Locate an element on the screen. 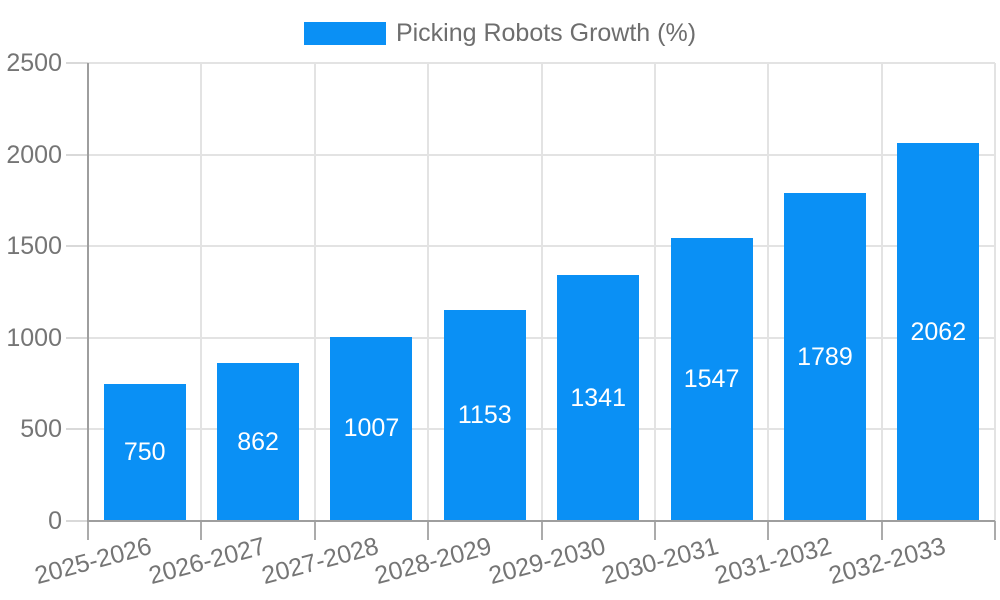 This screenshot has width=1000, height=600. chart-legend: Picking Robots Growth (%) is located at coordinates (500, 33).